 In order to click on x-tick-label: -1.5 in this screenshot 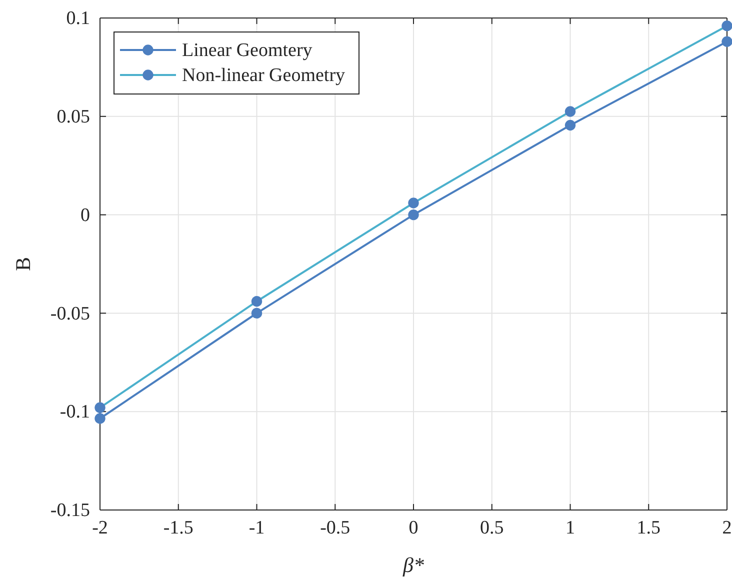, I will do `click(178, 527)`.